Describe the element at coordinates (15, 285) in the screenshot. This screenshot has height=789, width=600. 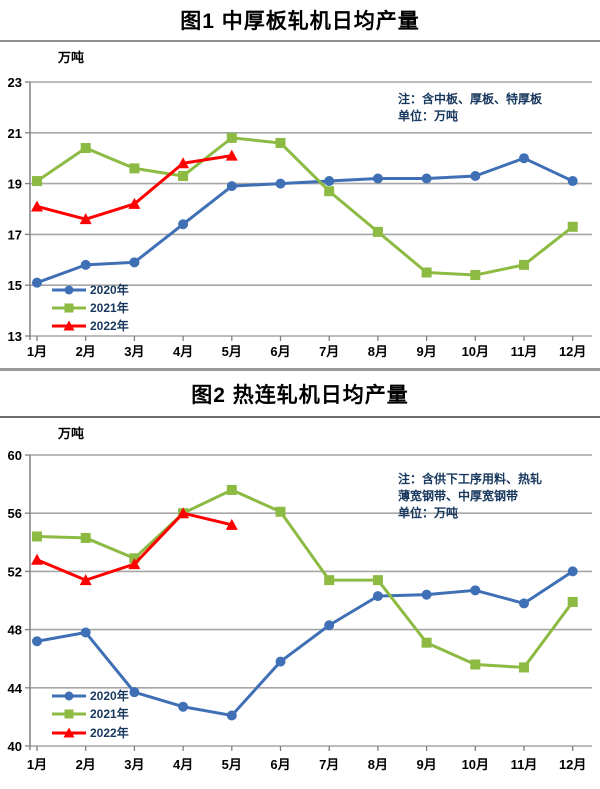
I see `y-tick-label: 15` at that location.